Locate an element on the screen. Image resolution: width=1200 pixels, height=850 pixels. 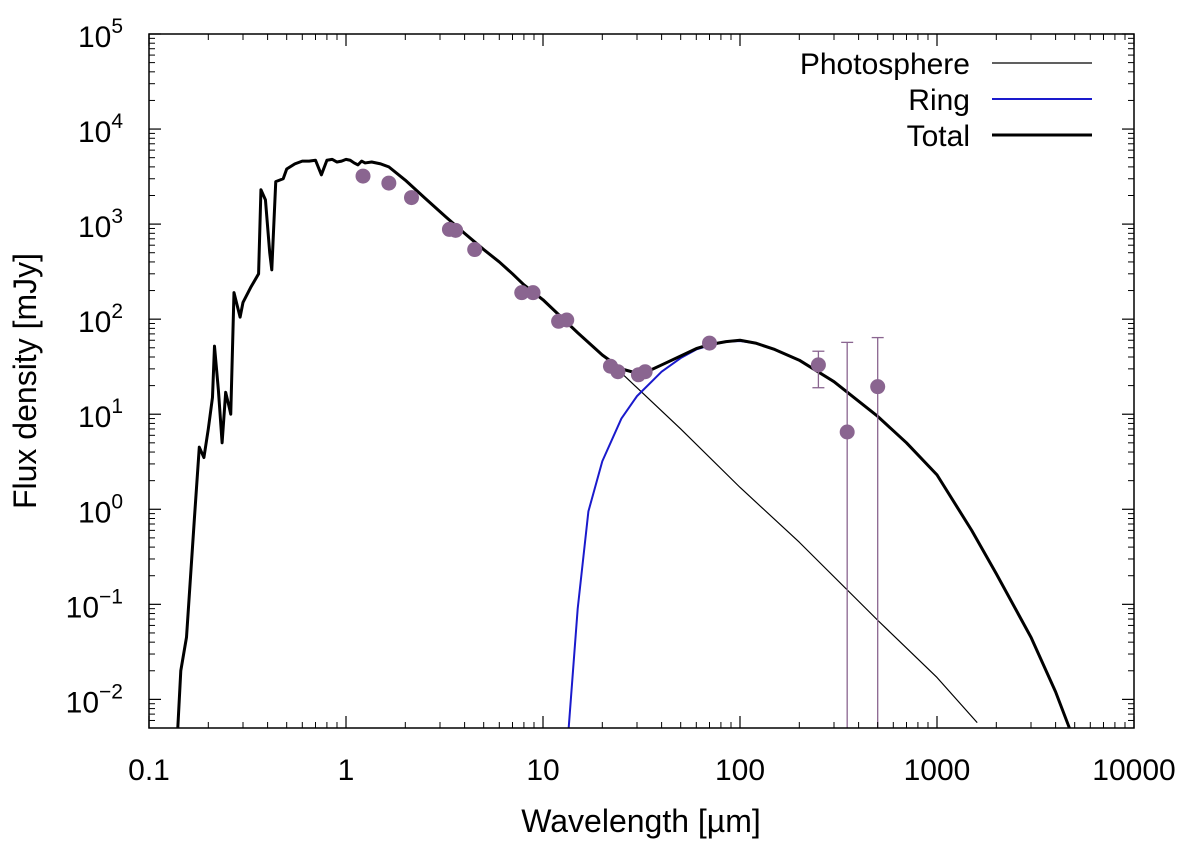
legend-label-total: Total is located at coordinates (938, 136).